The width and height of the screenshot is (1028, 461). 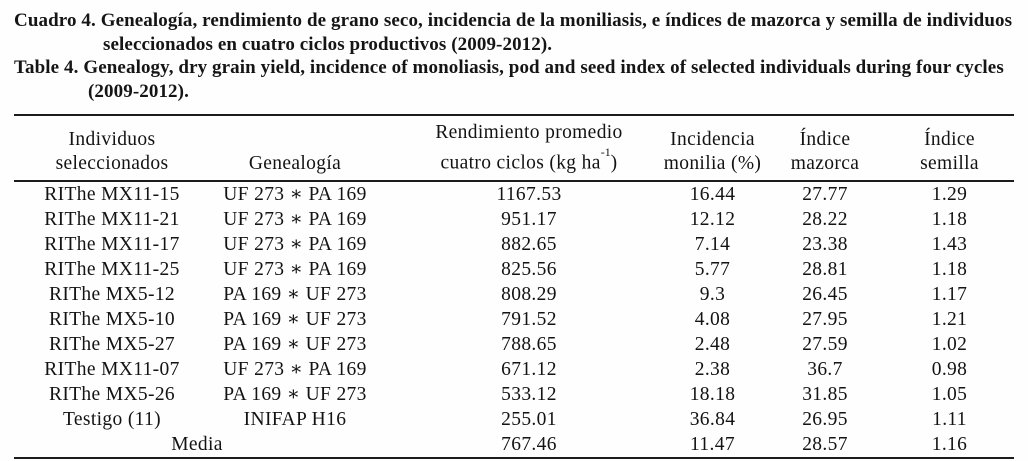 What do you see at coordinates (529, 319) in the screenshot?
I see `cell-yield: 791.52` at bounding box center [529, 319].